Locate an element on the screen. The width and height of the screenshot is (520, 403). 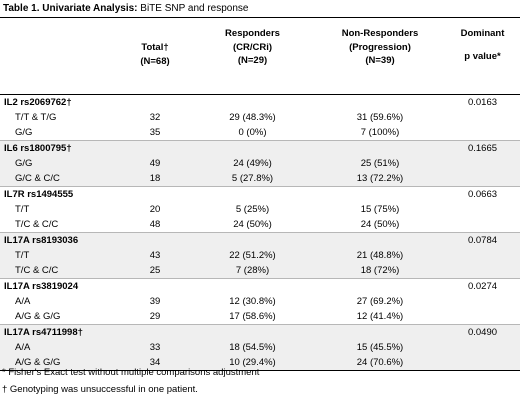
header-non-responders-line: (Progression) is located at coordinates (380, 47).